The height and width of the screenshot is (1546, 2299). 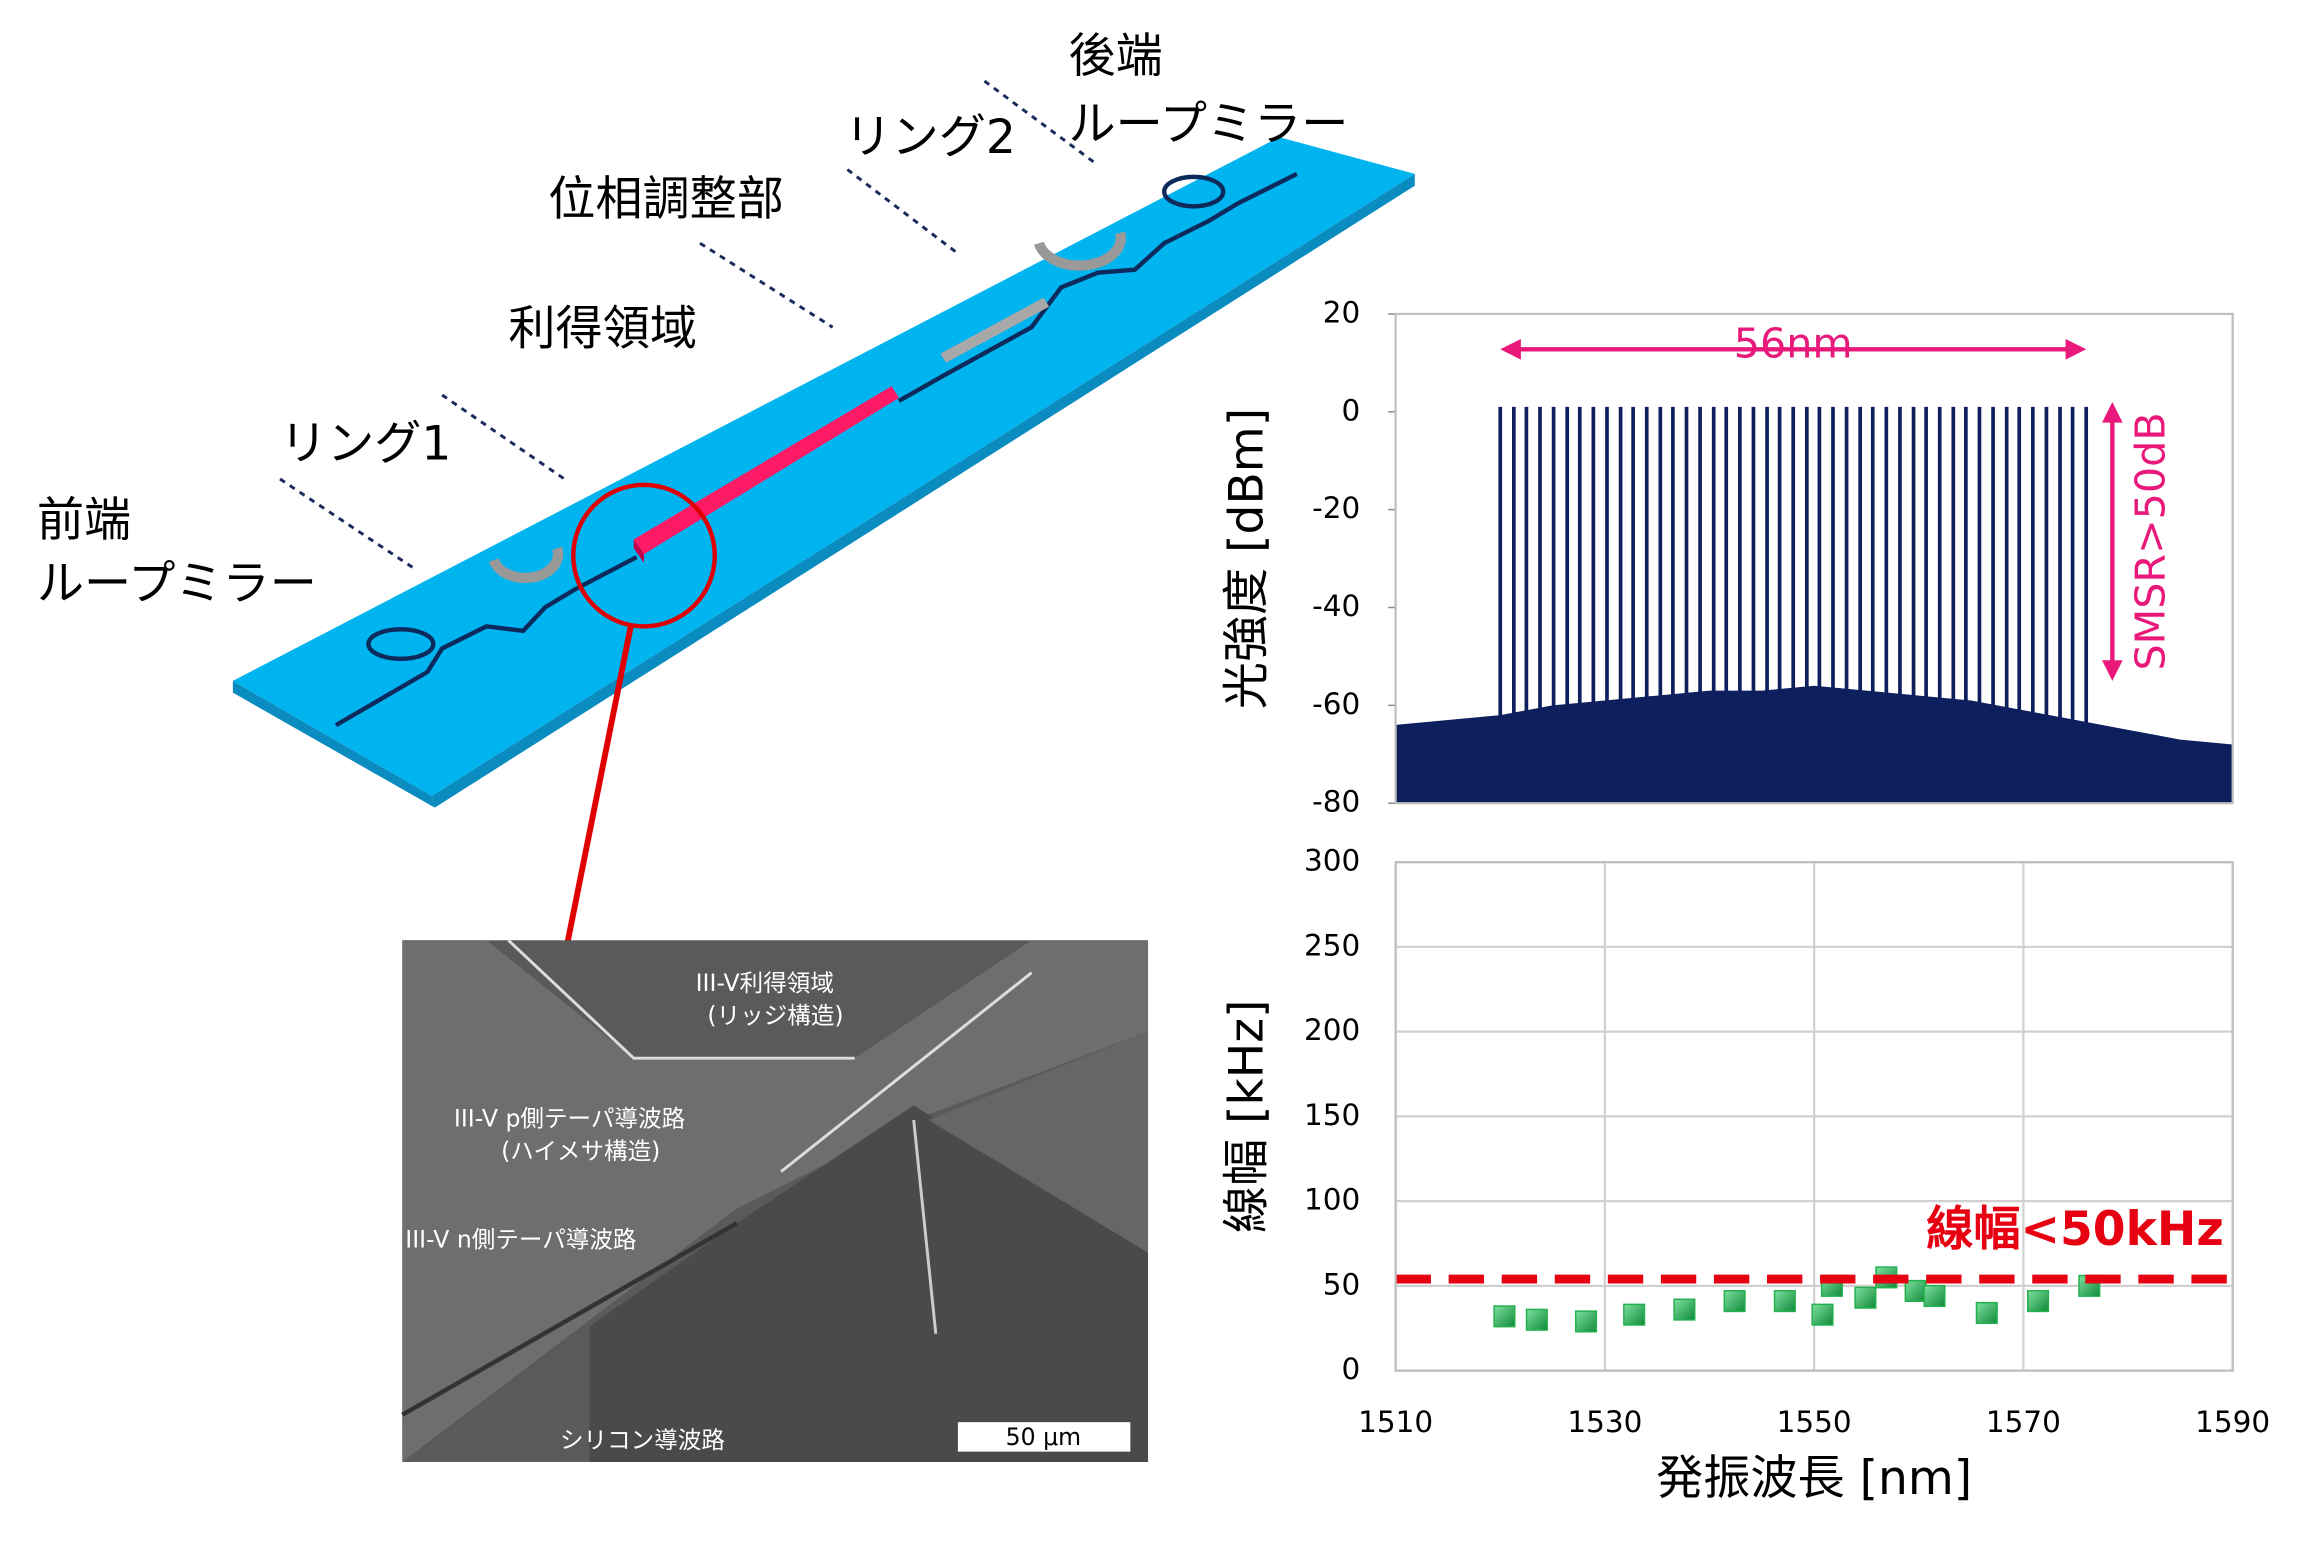 What do you see at coordinates (1247, 1117) in the screenshot?
I see `y-axis-label: 線幅 [kHz]` at bounding box center [1247, 1117].